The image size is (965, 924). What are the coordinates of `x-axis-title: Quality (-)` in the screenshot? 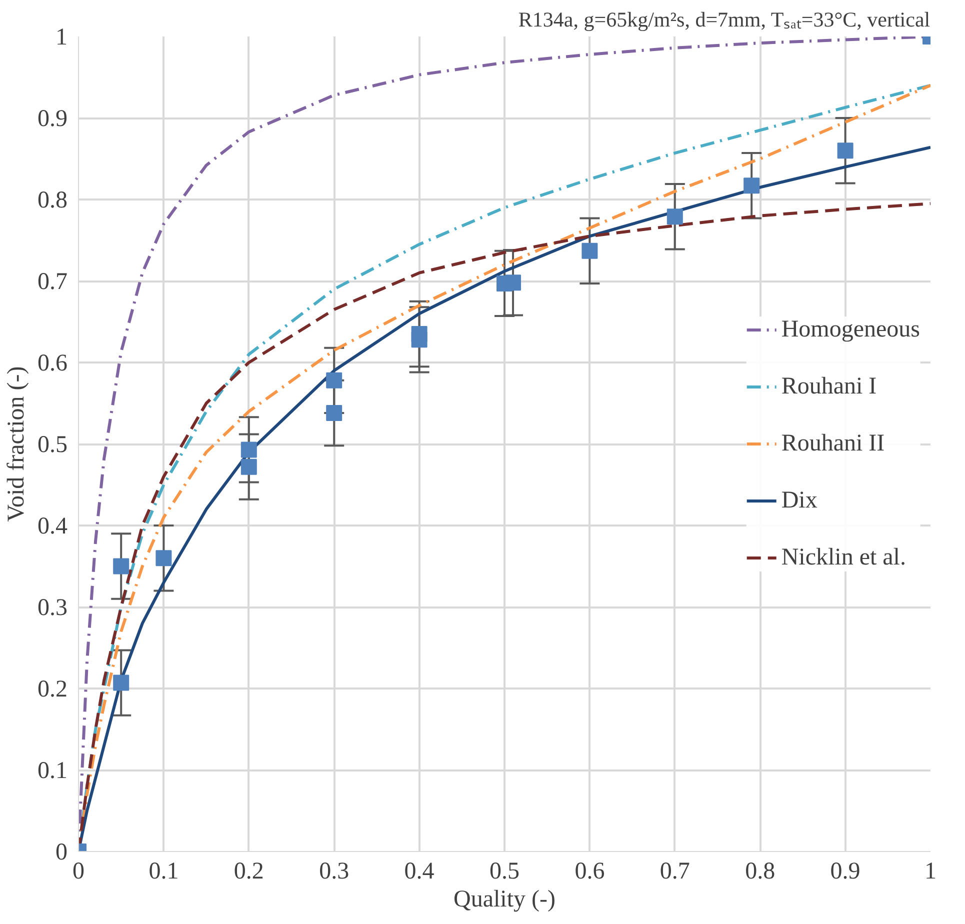 It's located at (505, 899).